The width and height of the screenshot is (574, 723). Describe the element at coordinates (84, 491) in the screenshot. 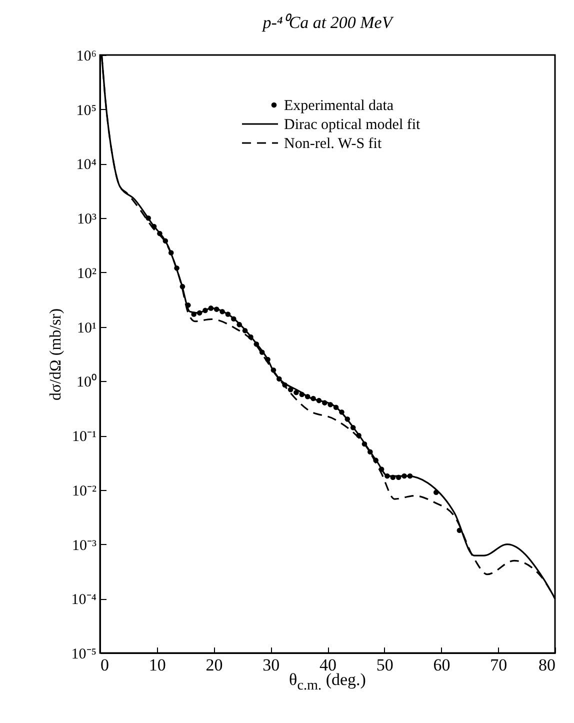

I see `y-tick-label: 10⁻²` at that location.